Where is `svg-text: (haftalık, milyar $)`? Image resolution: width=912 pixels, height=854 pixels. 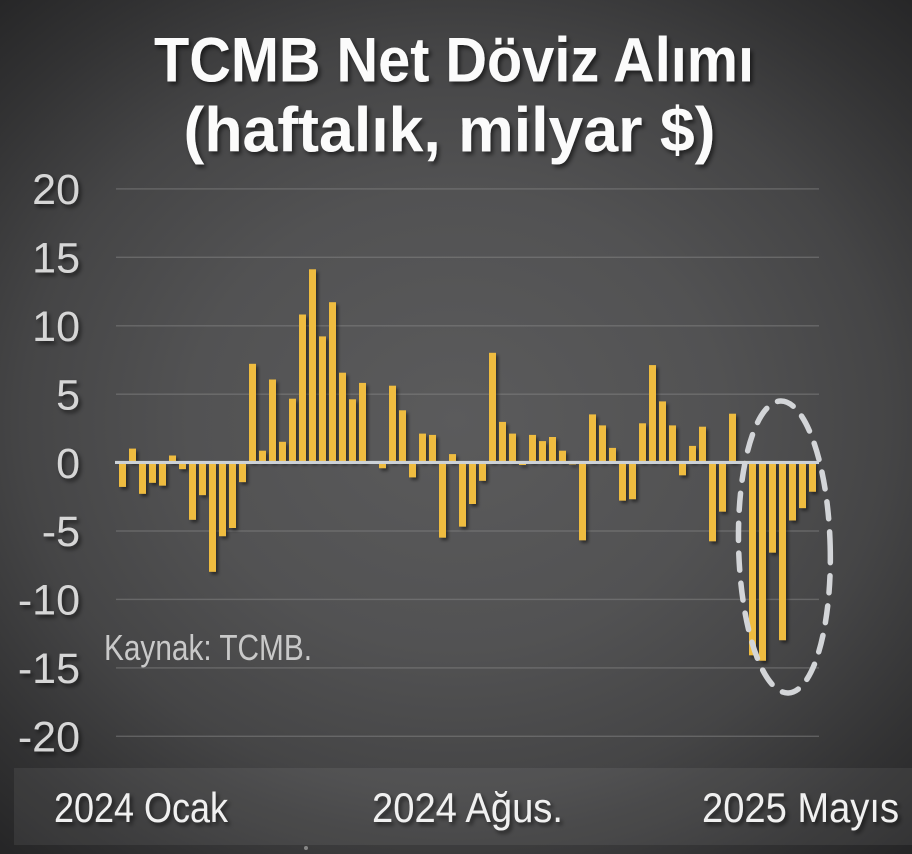
svg-text: (haftalık, milyar $) is located at coordinates (450, 131).